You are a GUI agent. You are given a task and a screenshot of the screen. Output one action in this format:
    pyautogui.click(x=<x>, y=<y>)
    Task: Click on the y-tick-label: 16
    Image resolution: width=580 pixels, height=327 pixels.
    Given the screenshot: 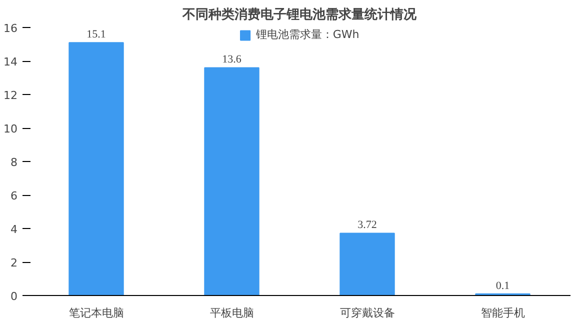 What is the action you would take?
    pyautogui.click(x=11, y=28)
    